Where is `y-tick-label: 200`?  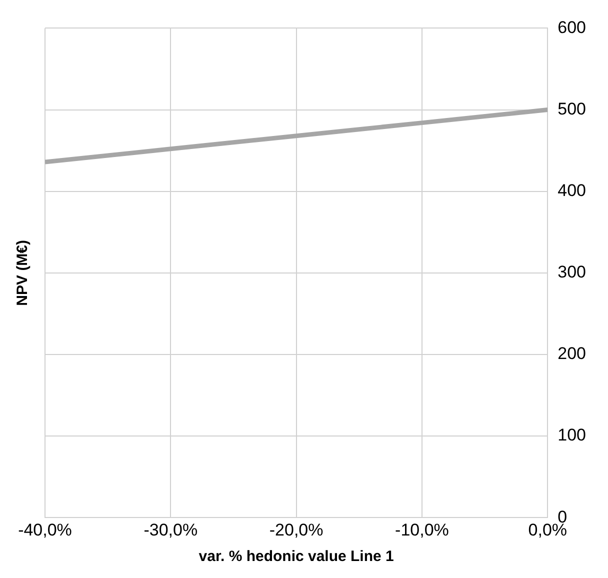
y-tick-label: 200 is located at coordinates (572, 354).